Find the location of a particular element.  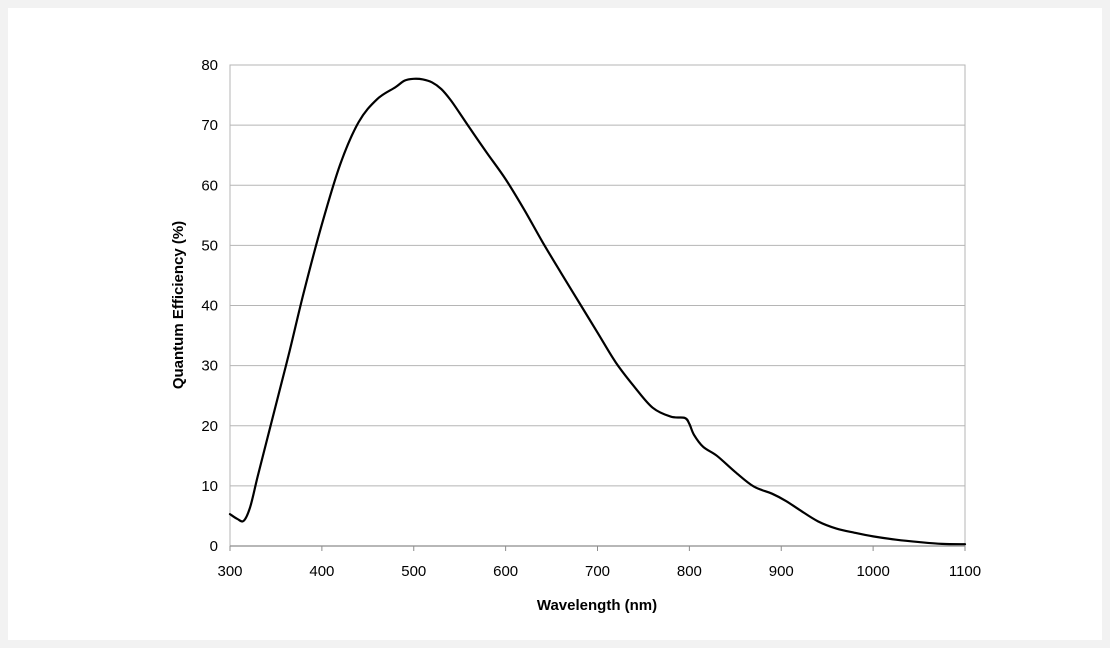

x-tick-labels: 300 400 500 600 700 800 900 1000 1100 is located at coordinates (599, 571).